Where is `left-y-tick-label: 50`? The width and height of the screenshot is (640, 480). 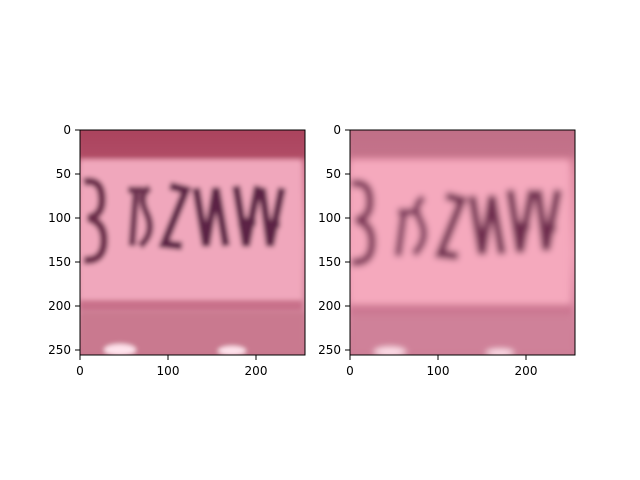
left-y-tick-label: 50 is located at coordinates (63, 174).